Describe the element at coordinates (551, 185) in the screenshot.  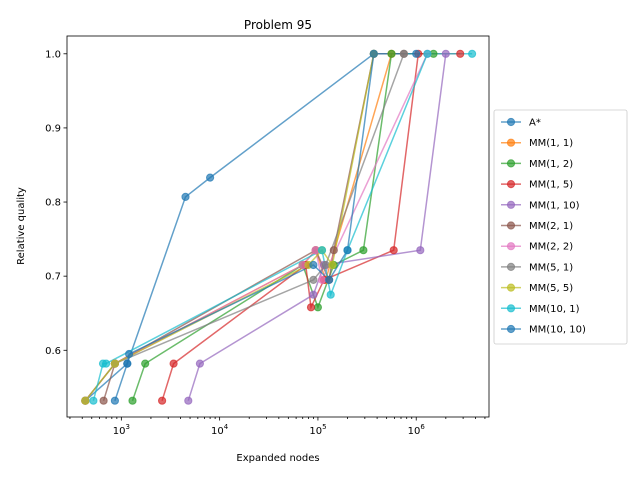
I see `legend-label: MM(1, 5)` at that location.